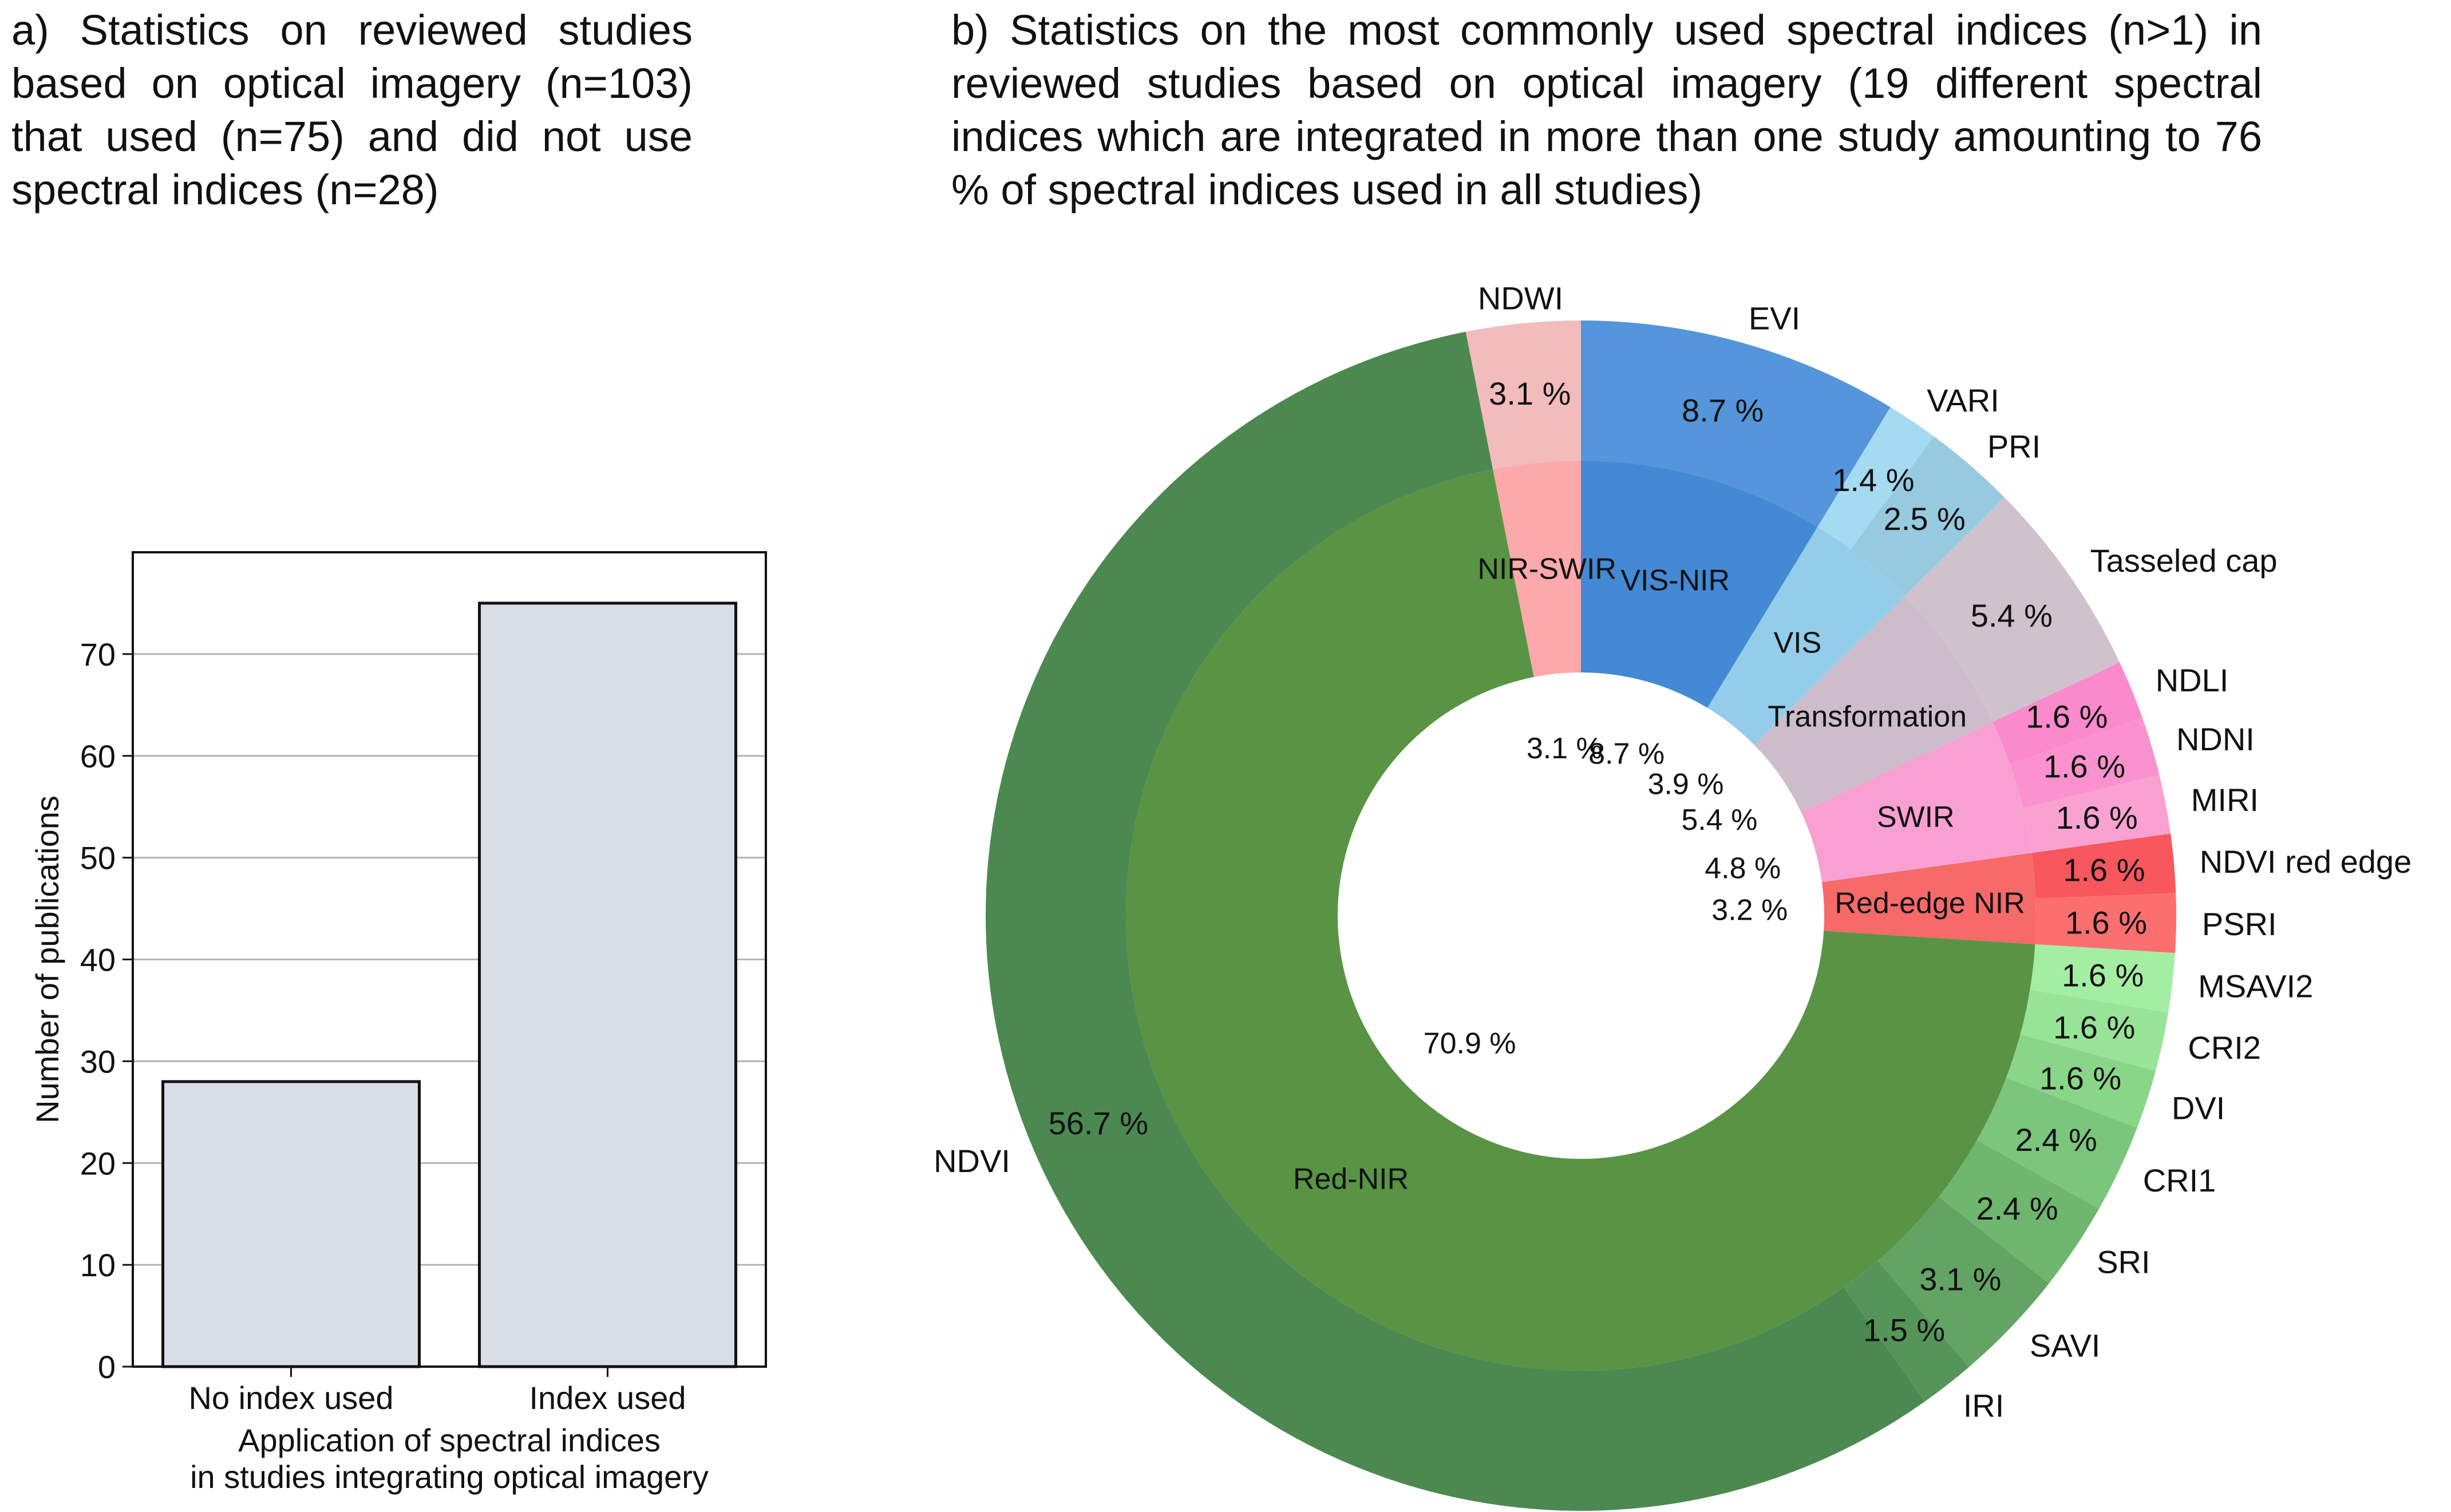  I want to click on y-tick-label: 40, so click(98, 960).